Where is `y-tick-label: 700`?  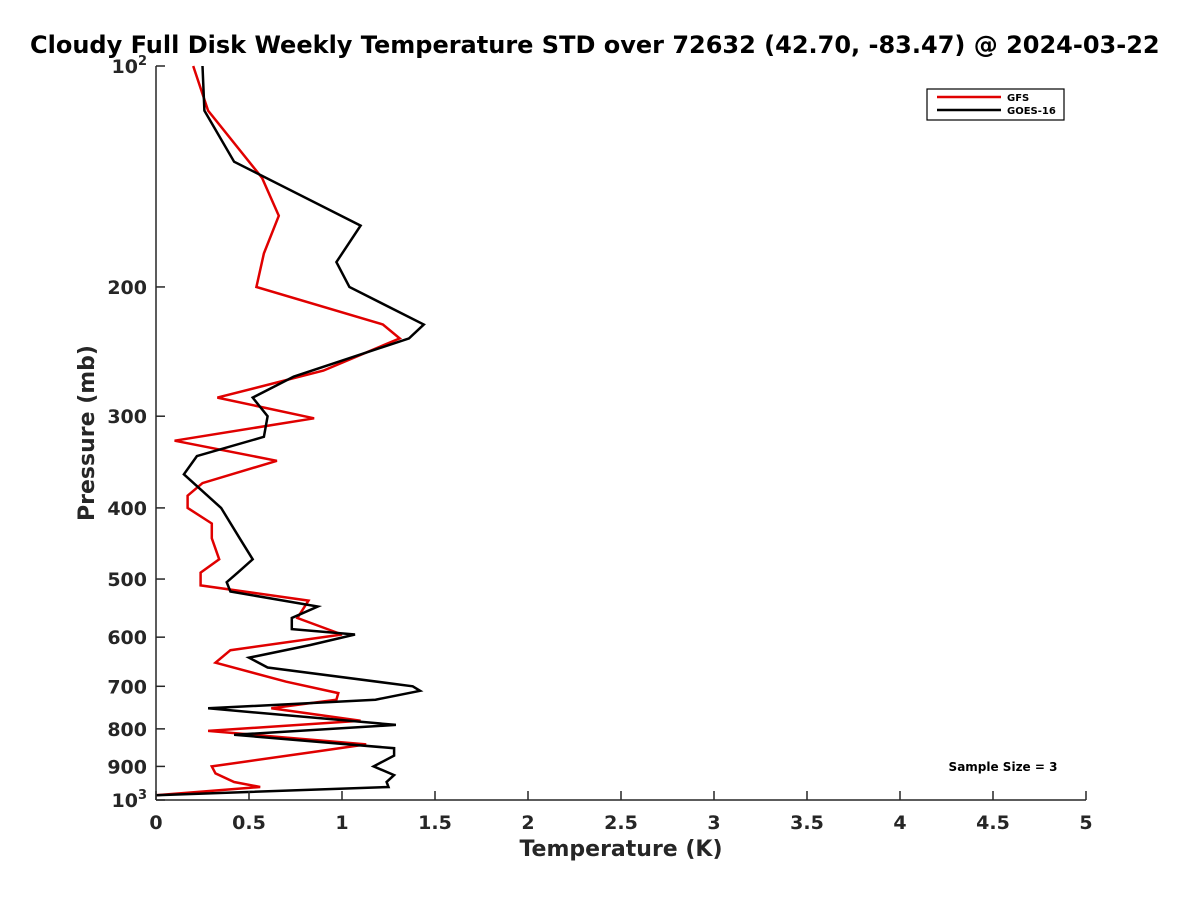
y-tick-label: 700 is located at coordinates (127, 687).